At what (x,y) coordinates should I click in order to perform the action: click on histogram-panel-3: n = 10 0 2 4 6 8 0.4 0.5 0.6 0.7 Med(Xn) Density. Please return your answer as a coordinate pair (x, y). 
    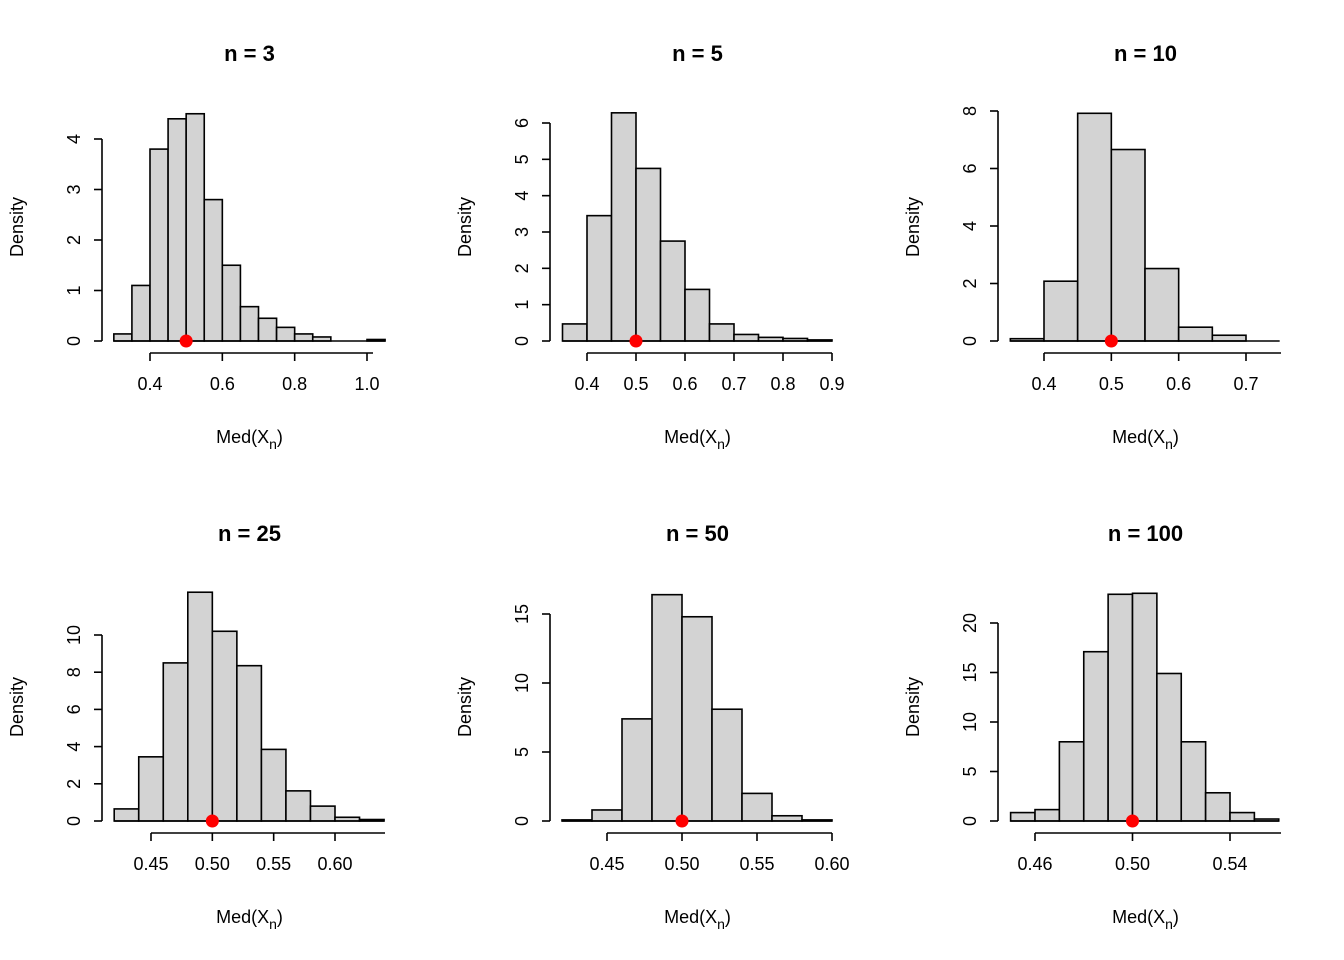
    Looking at the image, I should click on (1092, 246).